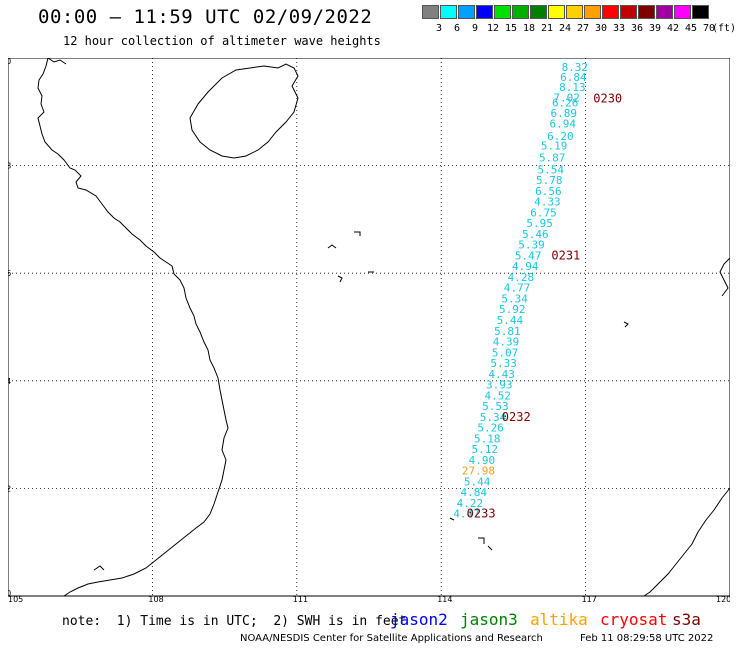 This screenshot has height=650, width=740. What do you see at coordinates (244, 111) in the screenshot?
I see `island-hainan` at bounding box center [244, 111].